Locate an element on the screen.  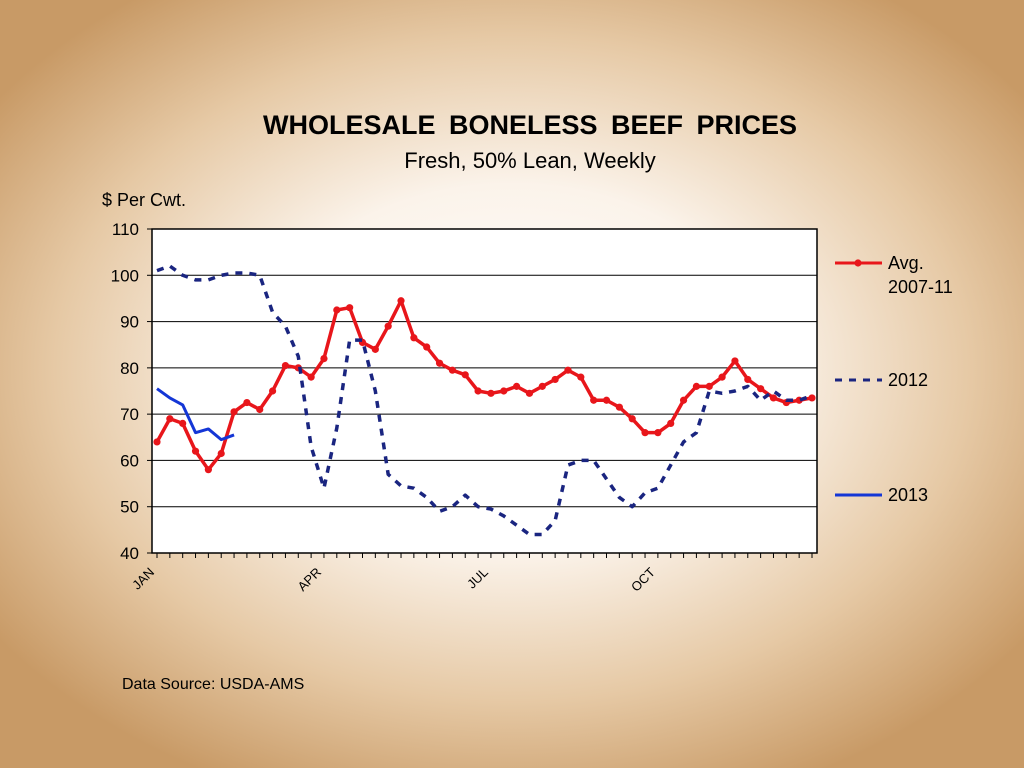
y-tick-label: 40 is located at coordinates (129, 553).